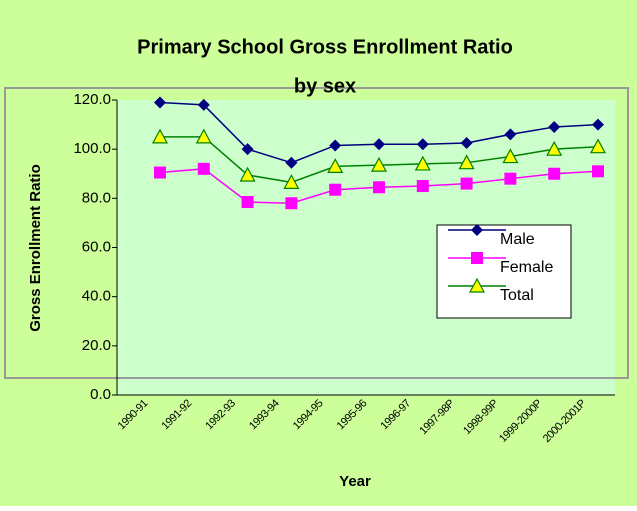 This screenshot has height=511, width=637. What do you see at coordinates (35, 248) in the screenshot?
I see `y-axis-label: Gross Enrollment Ratio` at bounding box center [35, 248].